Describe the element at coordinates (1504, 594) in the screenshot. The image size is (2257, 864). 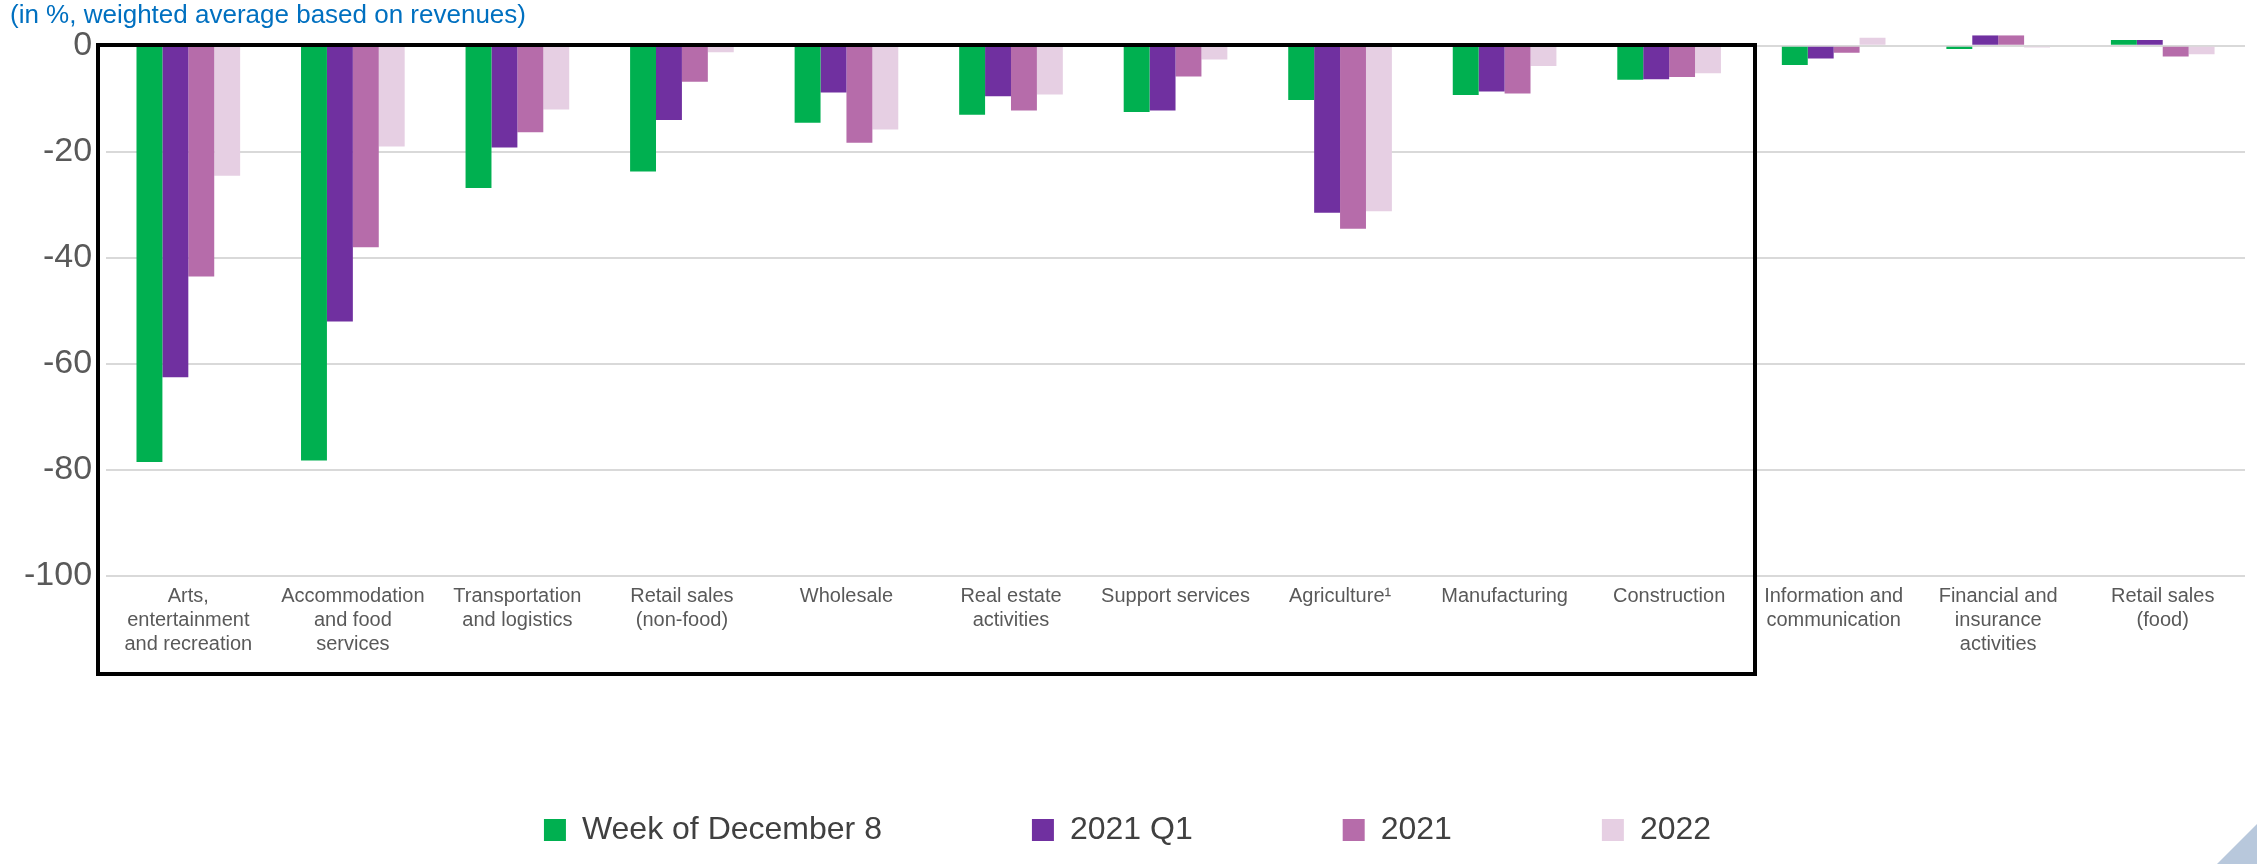
I see `x-tick-label: Manufacturing` at that location.